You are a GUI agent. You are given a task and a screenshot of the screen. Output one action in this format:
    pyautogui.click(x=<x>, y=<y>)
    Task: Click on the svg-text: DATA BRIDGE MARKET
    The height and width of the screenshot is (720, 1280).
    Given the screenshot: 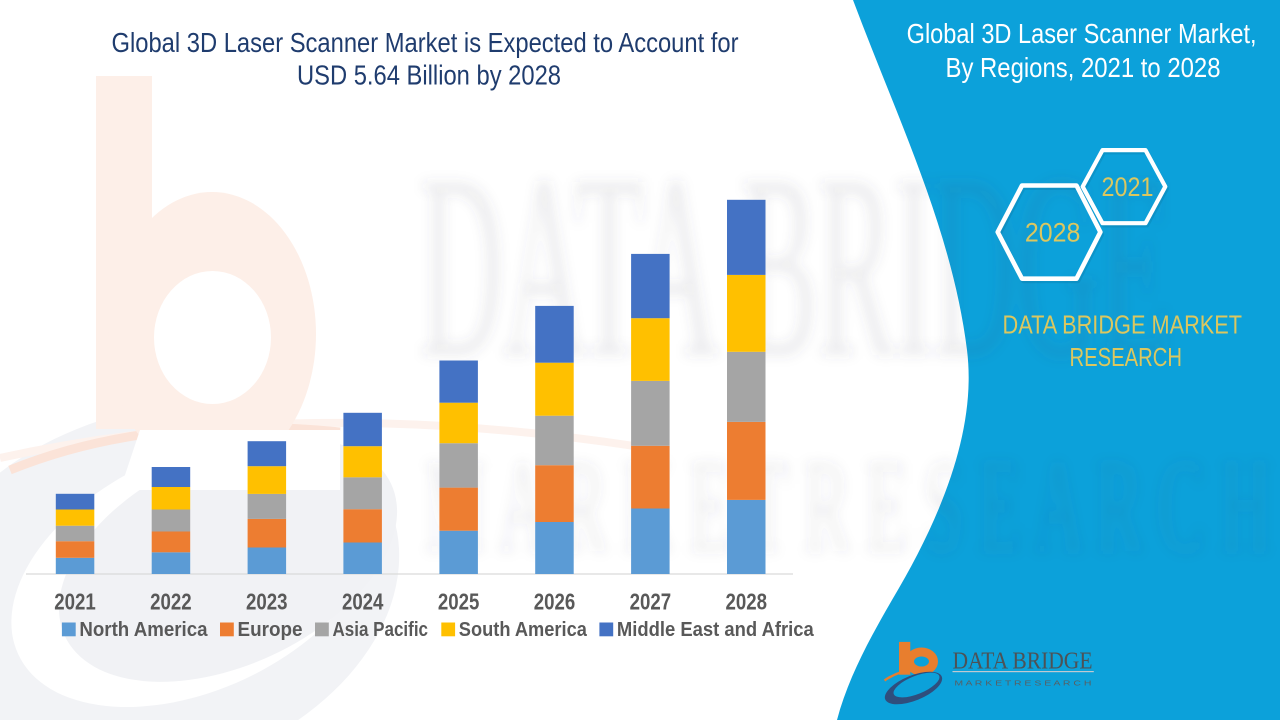 What is the action you would take?
    pyautogui.click(x=1123, y=326)
    